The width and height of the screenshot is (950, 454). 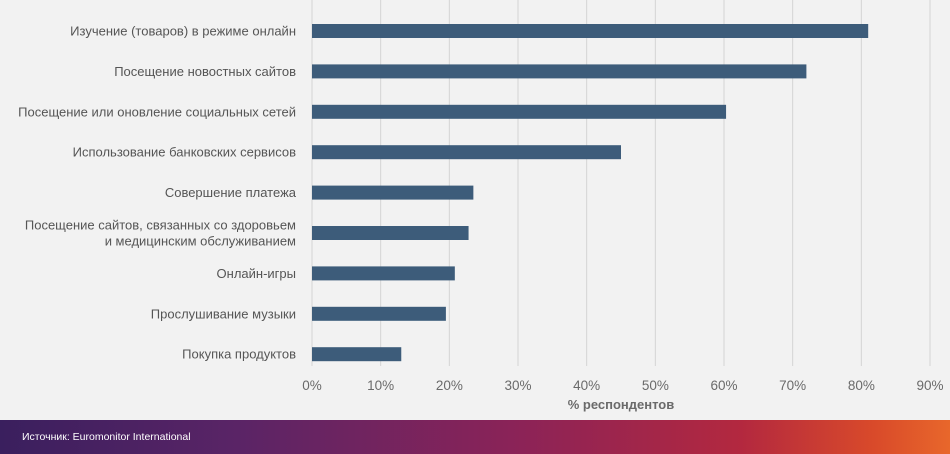 What do you see at coordinates (723, 385) in the screenshot?
I see `x-tick-label: 60%` at bounding box center [723, 385].